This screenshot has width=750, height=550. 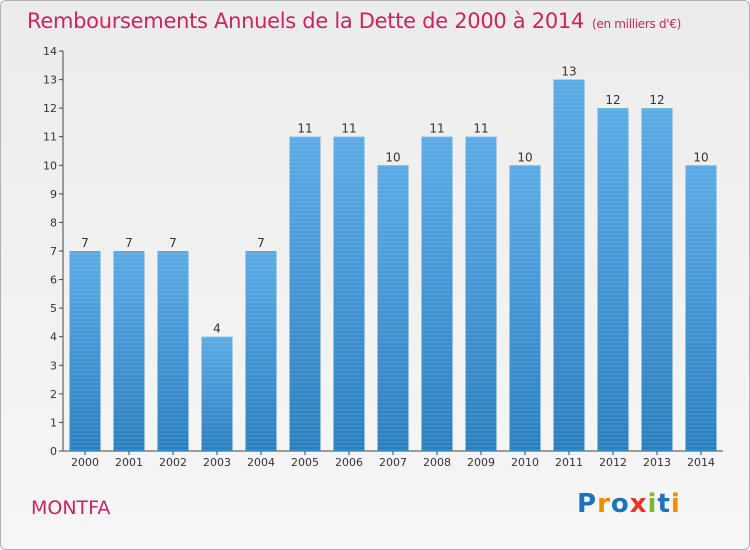 What do you see at coordinates (657, 462) in the screenshot?
I see `x-tick-label: 2013` at bounding box center [657, 462].